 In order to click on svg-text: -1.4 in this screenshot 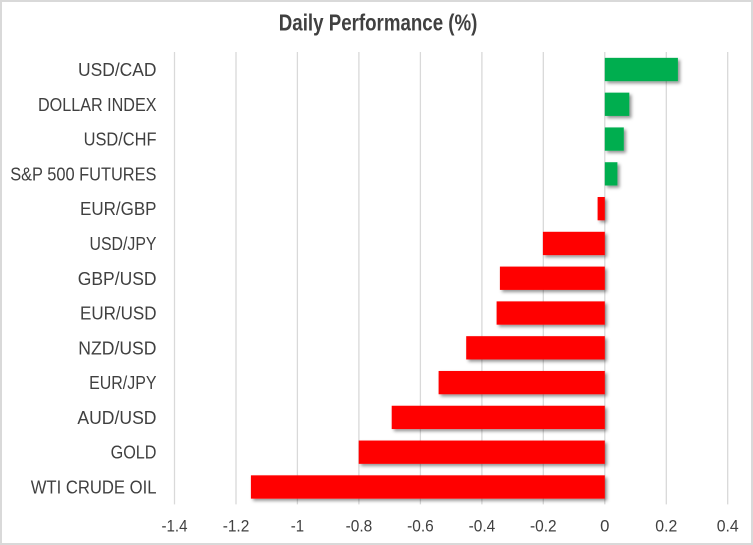, I will do `click(175, 526)`.